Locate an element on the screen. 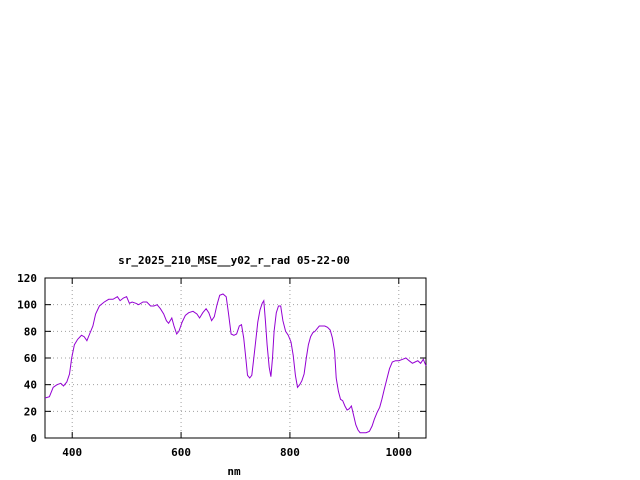 The image size is (640, 480). y-tick-label: 80 is located at coordinates (30, 331).